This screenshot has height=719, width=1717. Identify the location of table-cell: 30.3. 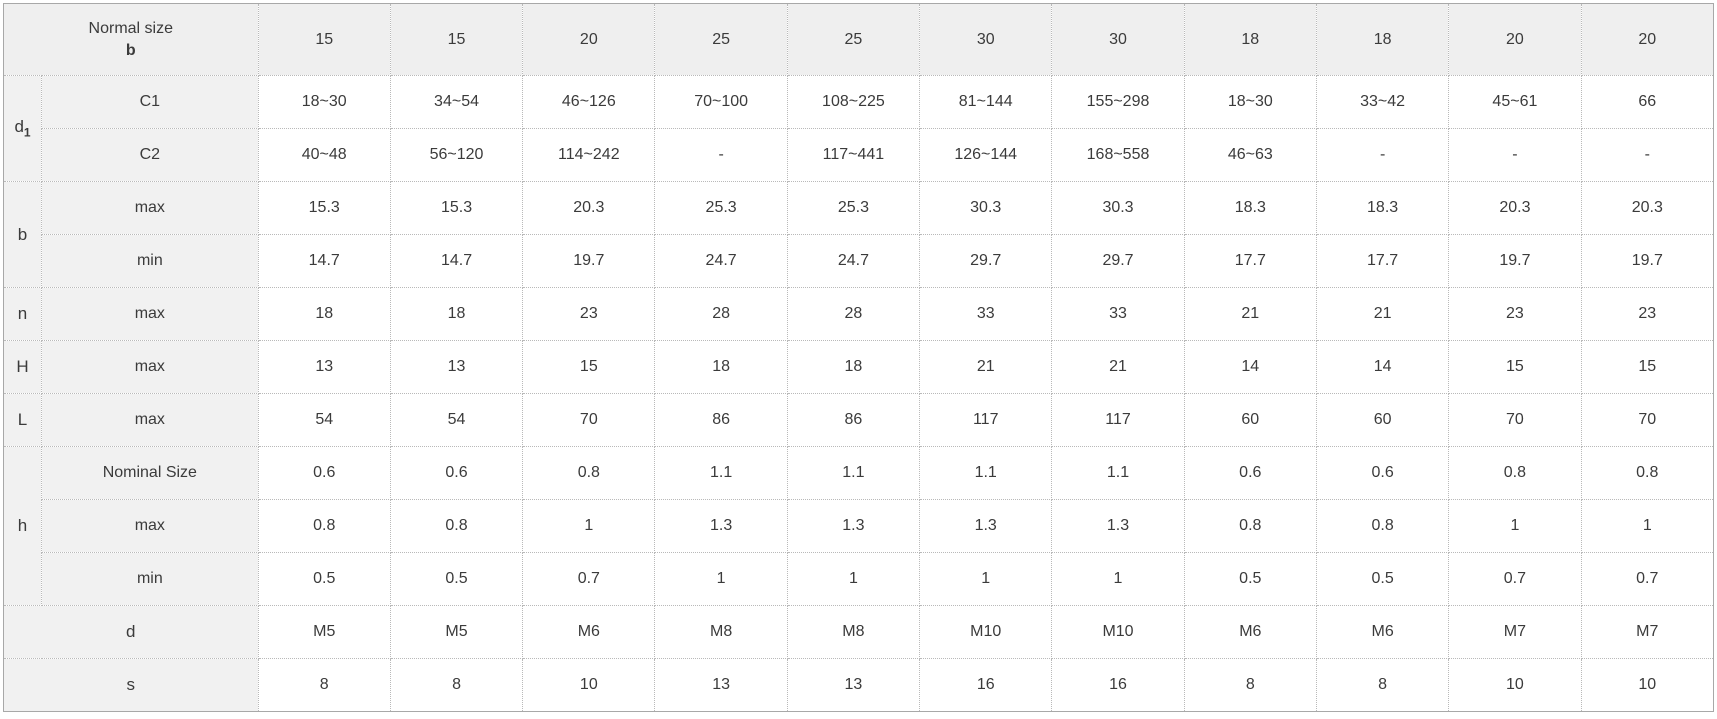
(1118, 208).